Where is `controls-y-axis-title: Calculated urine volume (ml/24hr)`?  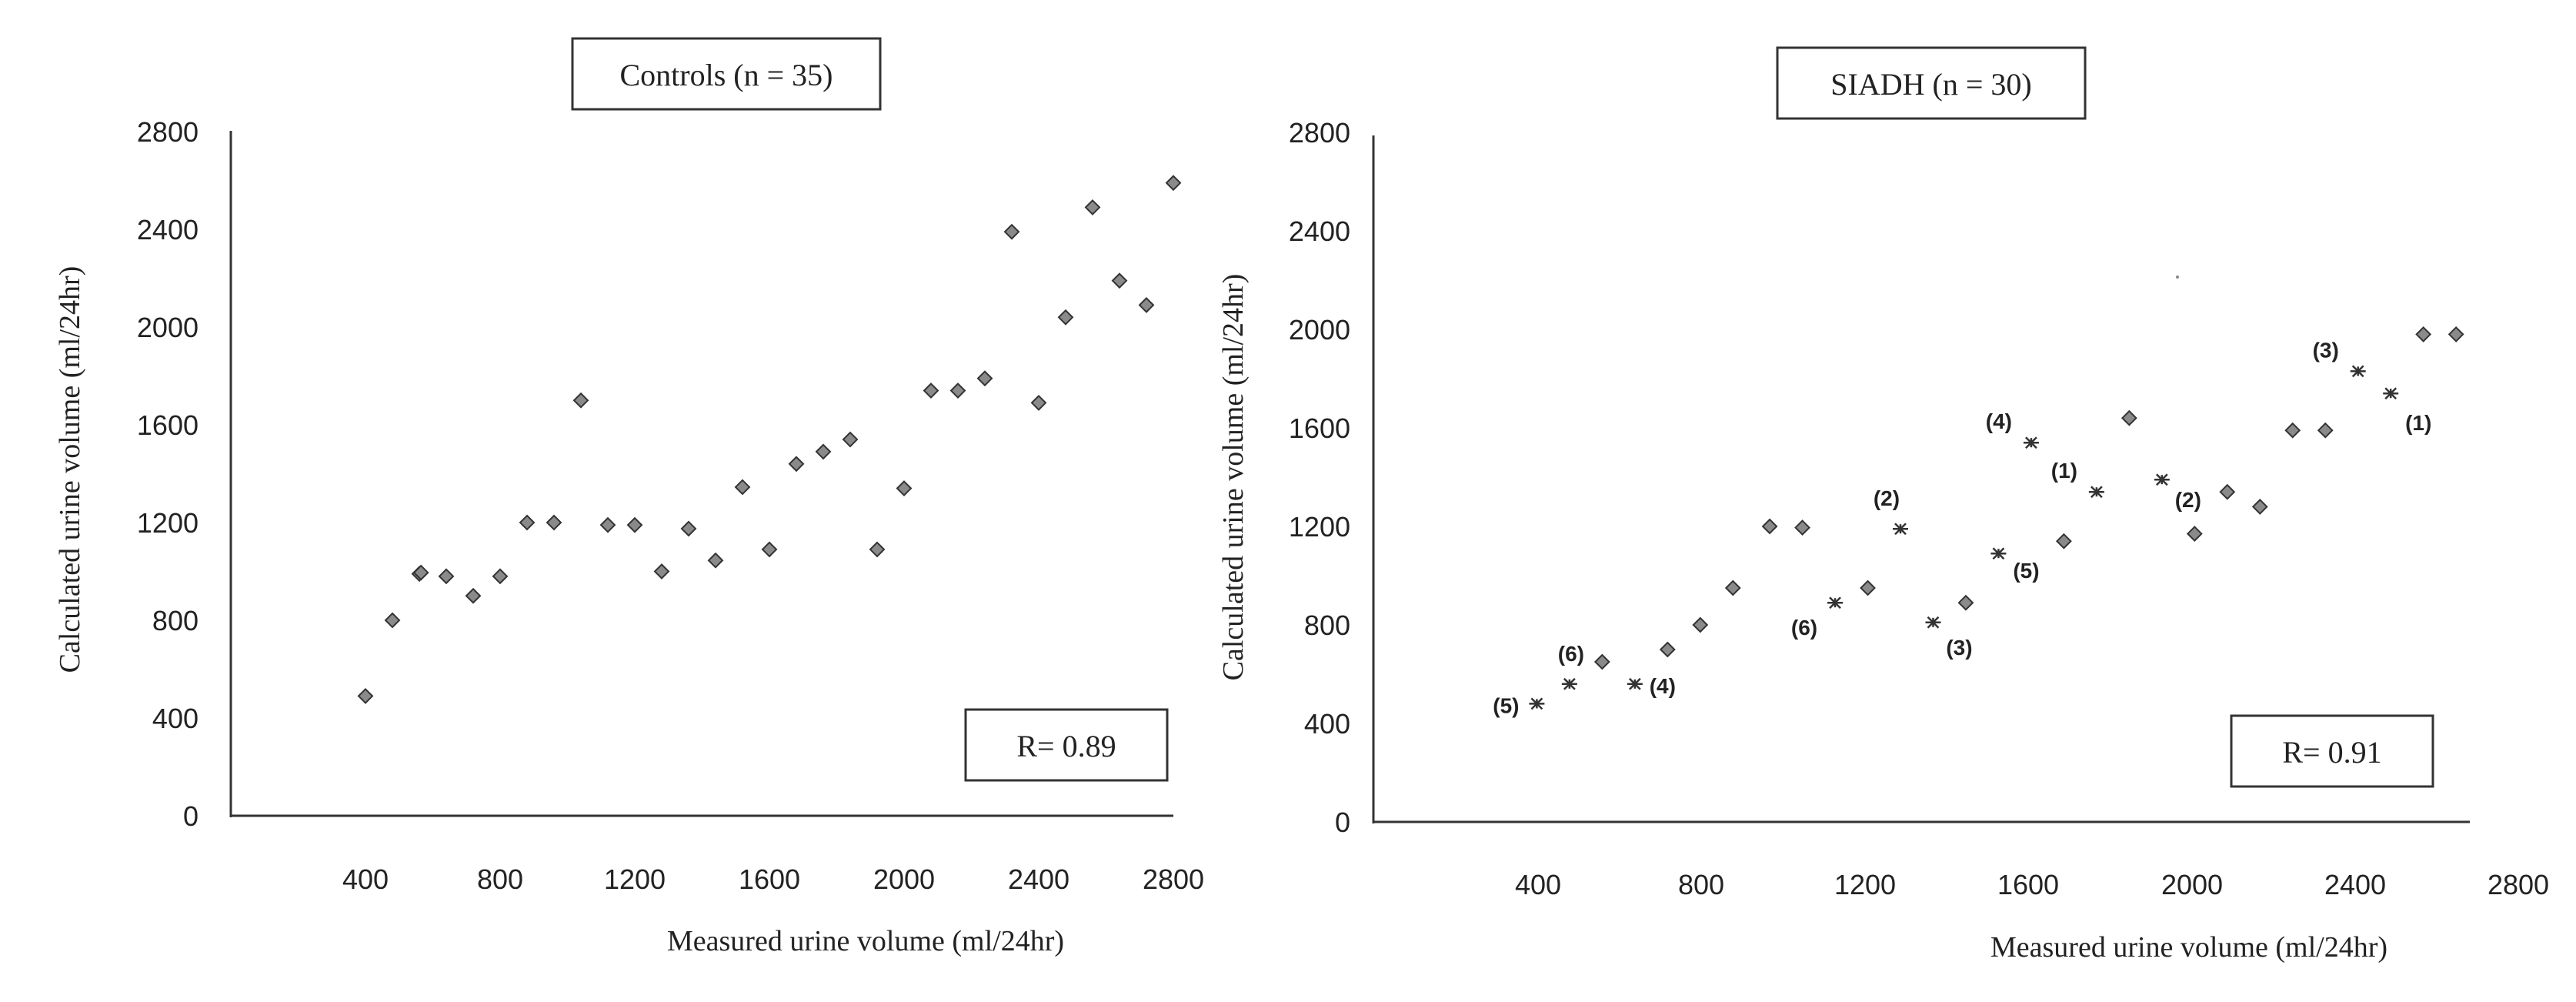
controls-y-axis-title: Calculated urine volume (ml/24hr) is located at coordinates (70, 469).